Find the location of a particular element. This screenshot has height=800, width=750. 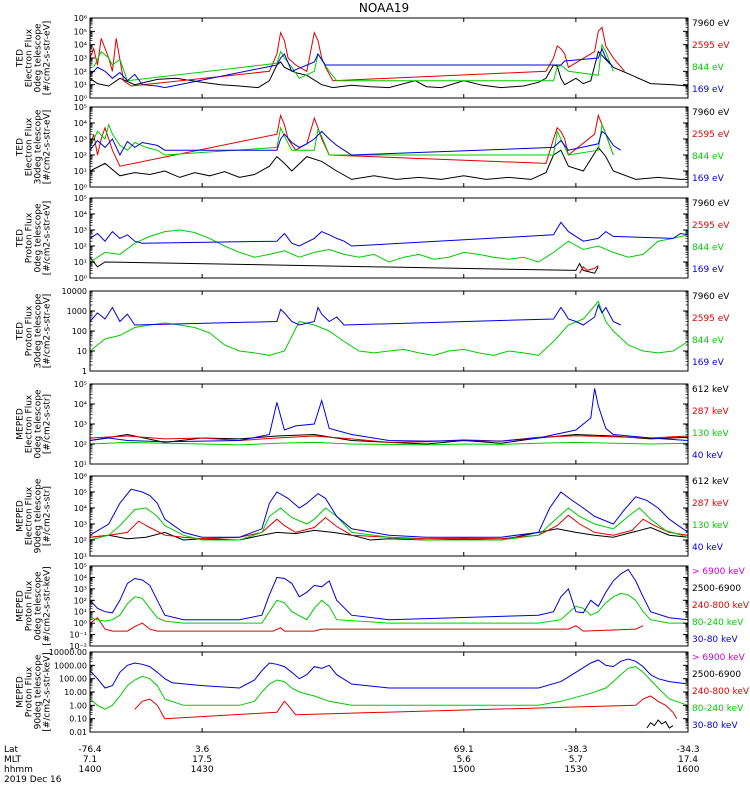

y-tick-label: 0.01 is located at coordinates (78, 732).